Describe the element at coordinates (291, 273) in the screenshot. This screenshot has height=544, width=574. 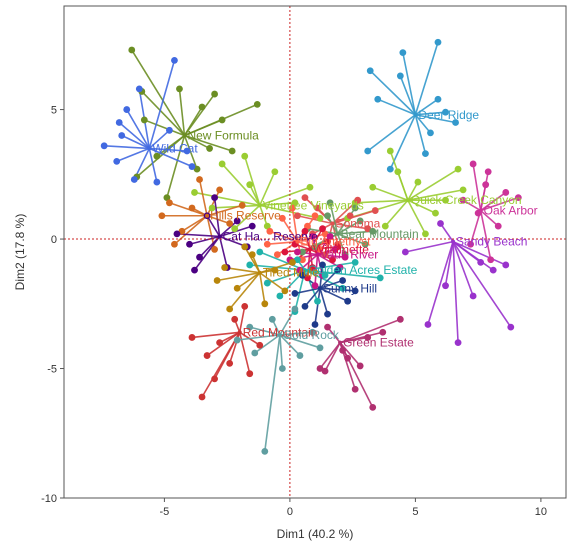
I see `centroid-label: Tired Mule` at that location.